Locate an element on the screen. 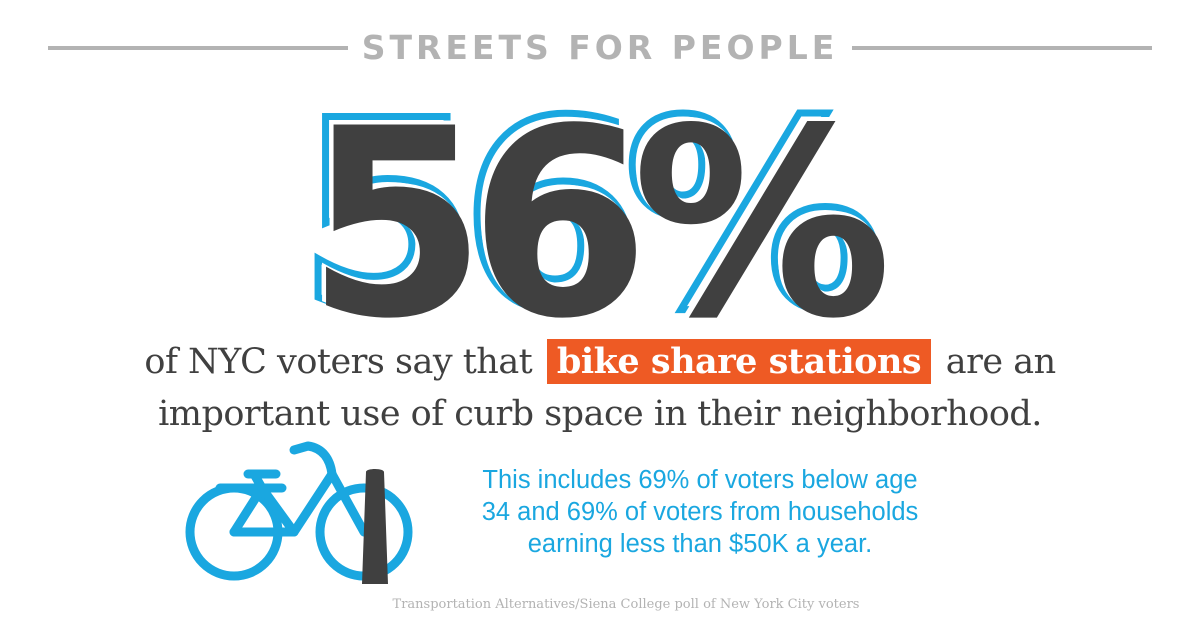 The width and height of the screenshot is (1200, 631). detail-line-2: 34 and 69% of voters from households is located at coordinates (700, 512).